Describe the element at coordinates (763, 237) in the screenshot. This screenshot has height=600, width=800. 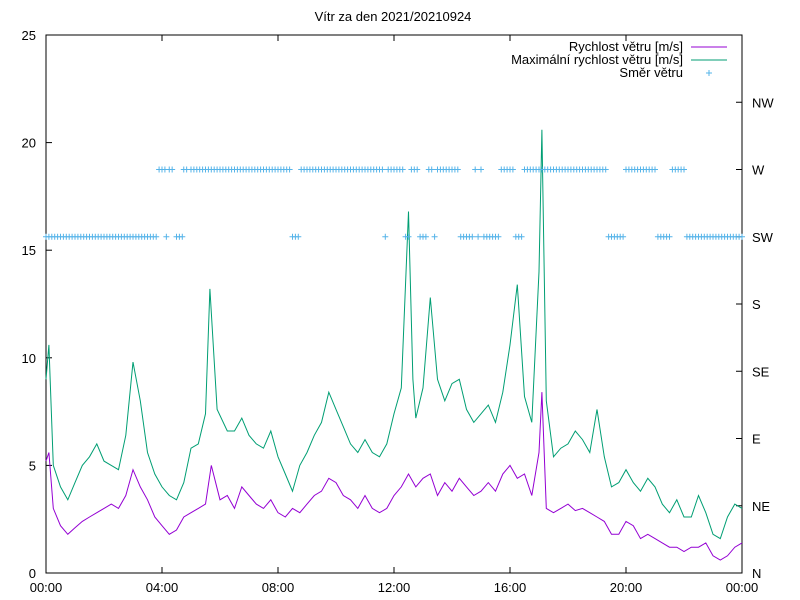
I see `y2-tick-label: SW` at that location.